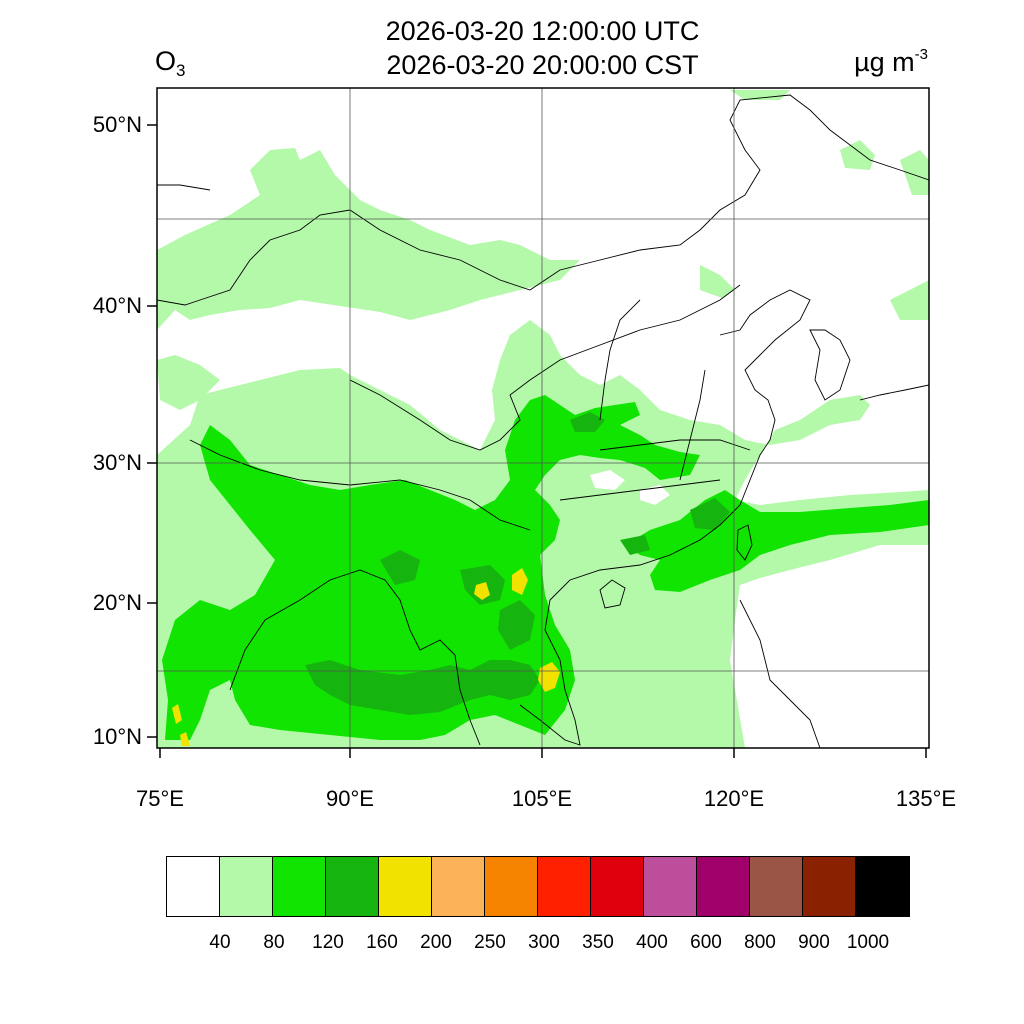 This screenshot has width=1024, height=1024. Describe the element at coordinates (921, 54) in the screenshot. I see `units-exponent: -3` at that location.